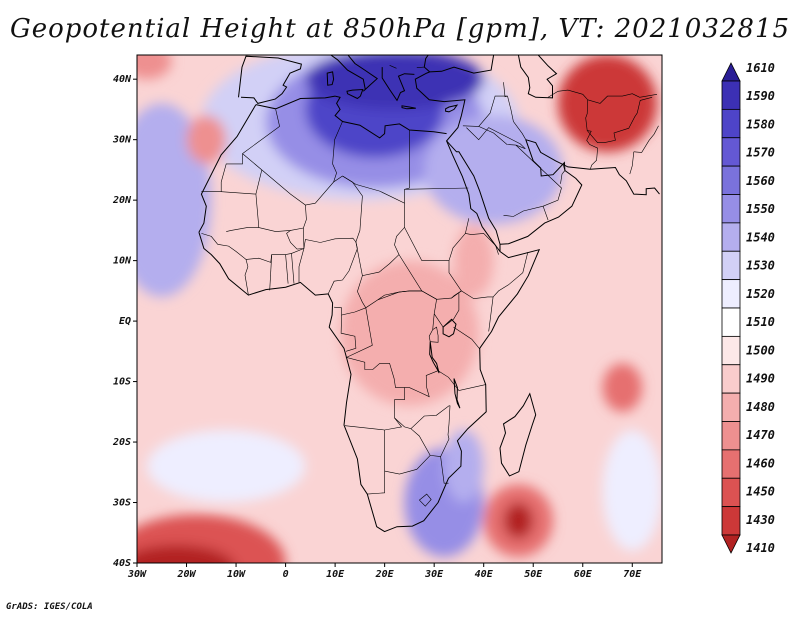 This screenshot has height=618, width=800. What do you see at coordinates (731, 544) in the screenshot?
I see `colorbar-bottom-arrow` at bounding box center [731, 544].